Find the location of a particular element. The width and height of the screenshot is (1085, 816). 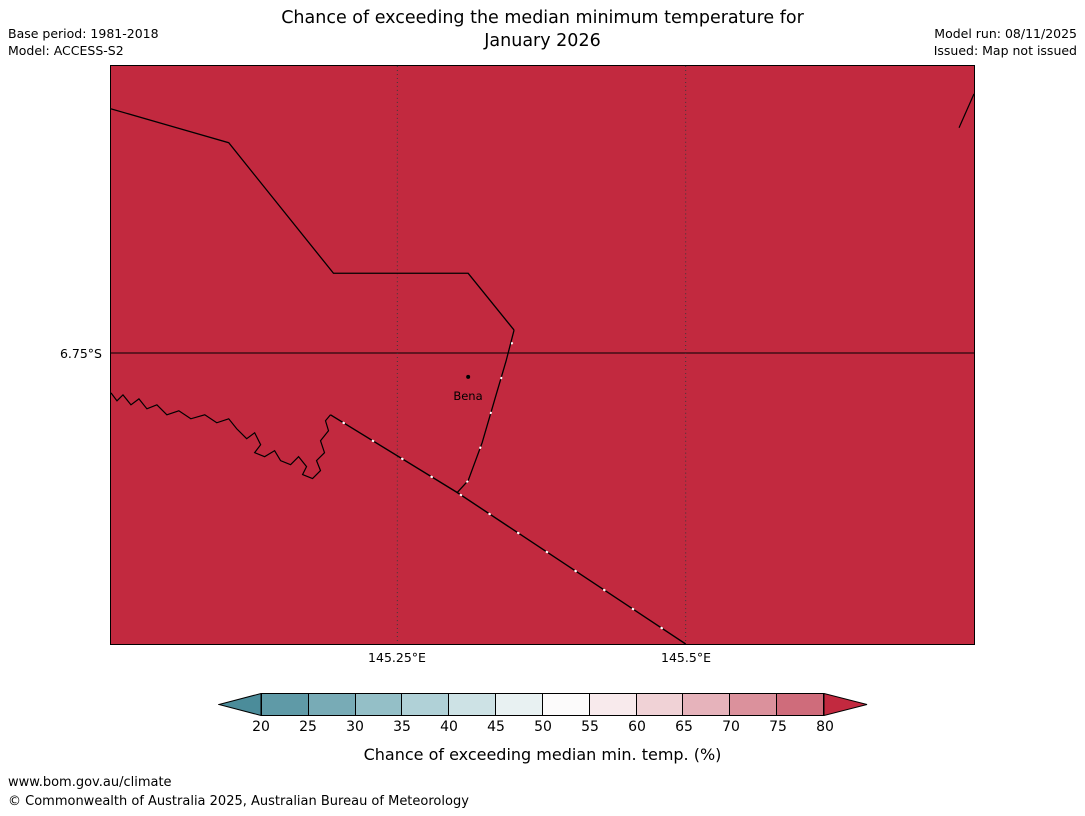

colorbar-tick-label: 75 is located at coordinates (778, 727).